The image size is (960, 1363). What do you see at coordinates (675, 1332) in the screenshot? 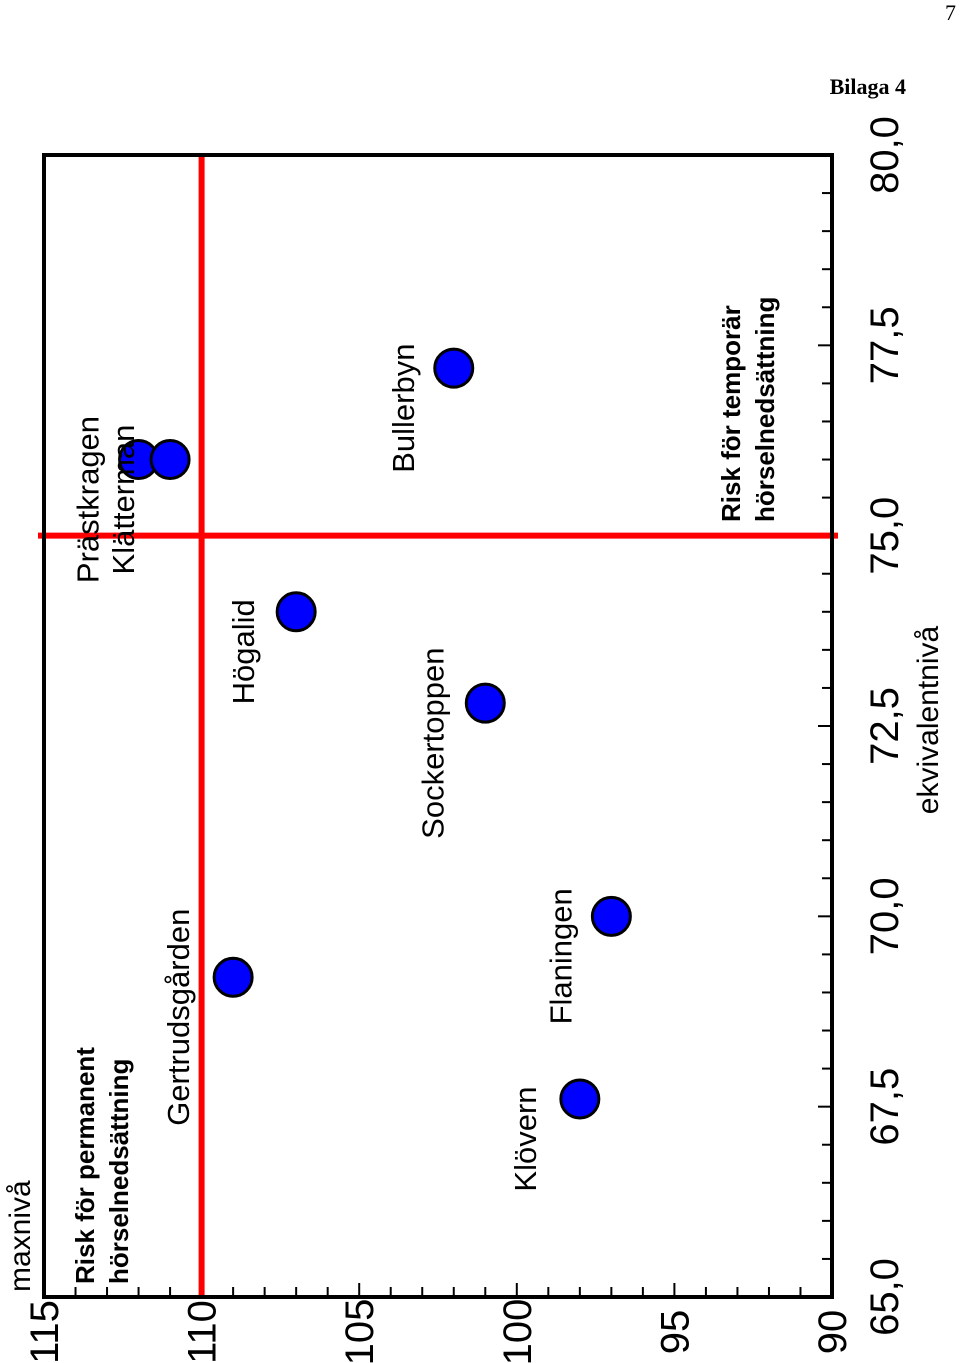
I see `y-tick-label: 95` at bounding box center [675, 1332].